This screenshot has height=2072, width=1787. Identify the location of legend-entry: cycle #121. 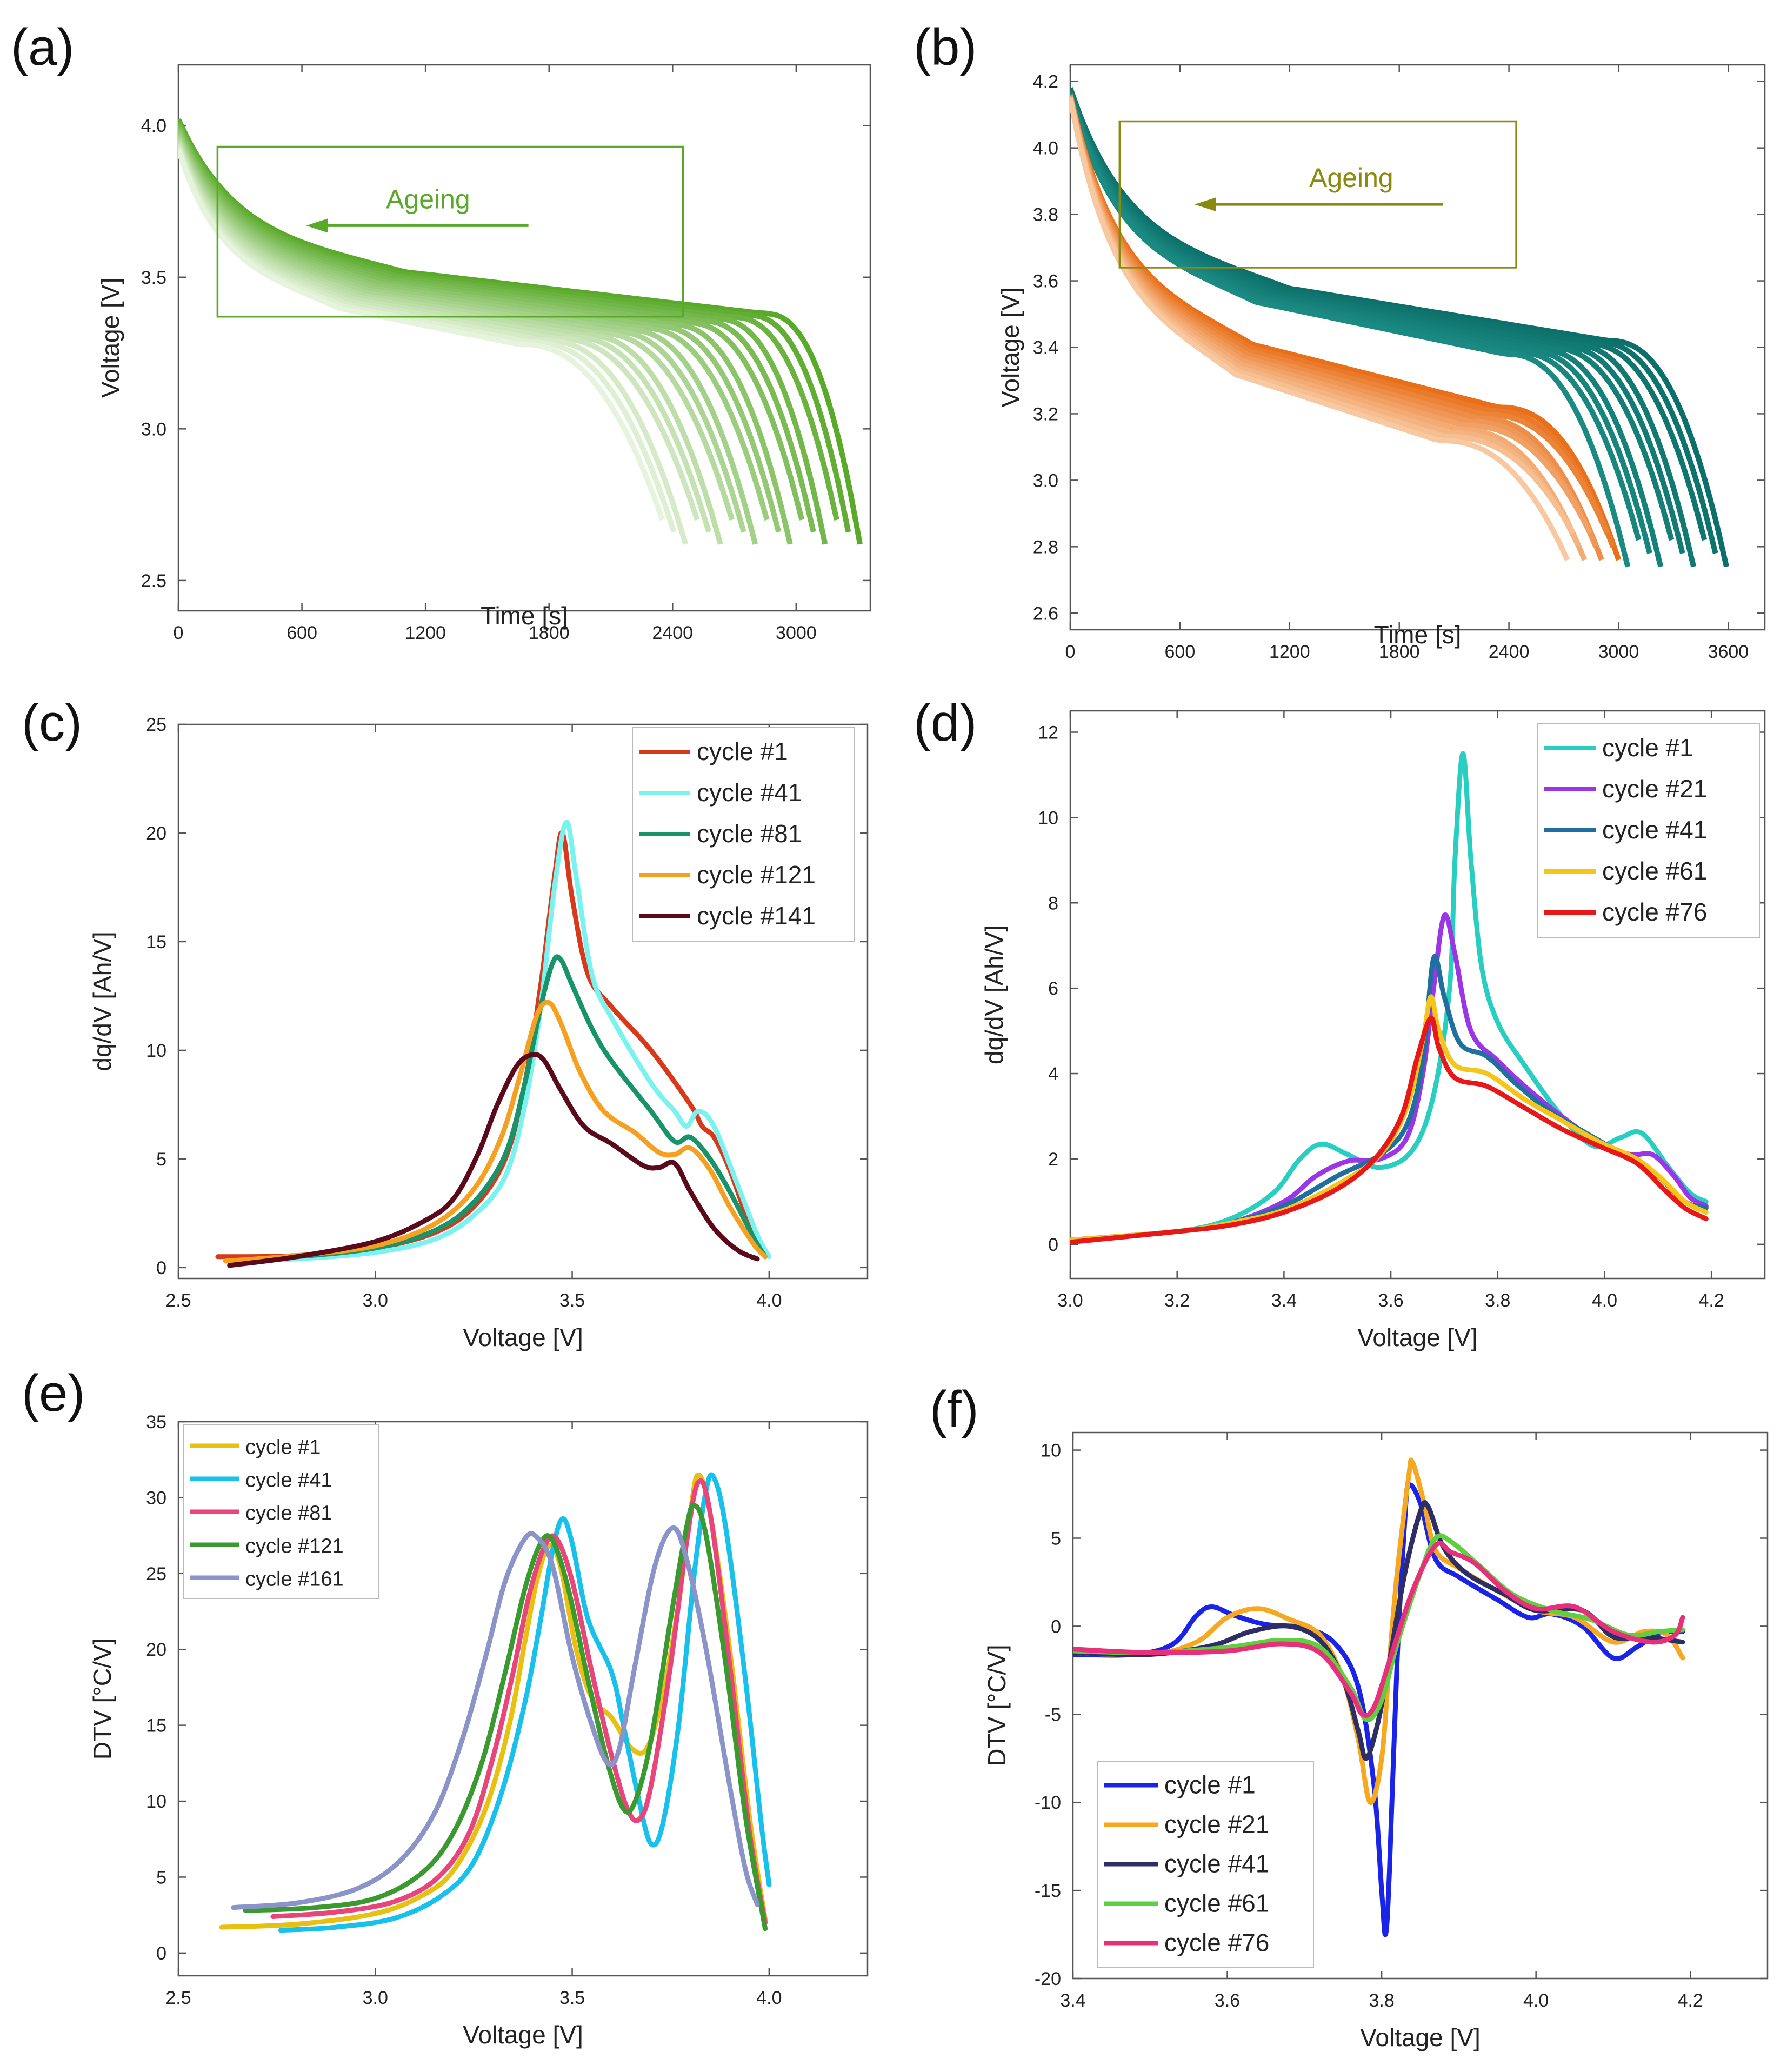
(295, 1546).